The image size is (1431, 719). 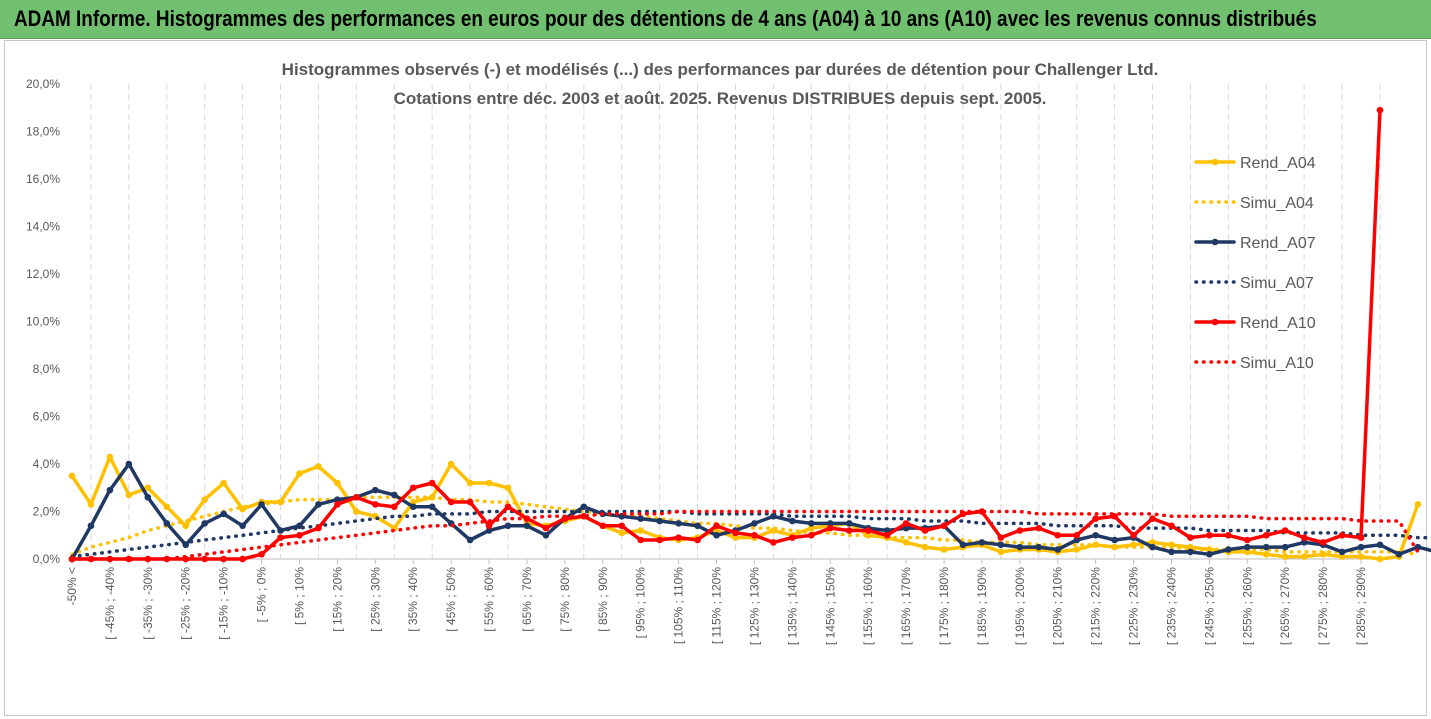 What do you see at coordinates (1278, 163) in the screenshot?
I see `legend-label: Rend_A04` at bounding box center [1278, 163].